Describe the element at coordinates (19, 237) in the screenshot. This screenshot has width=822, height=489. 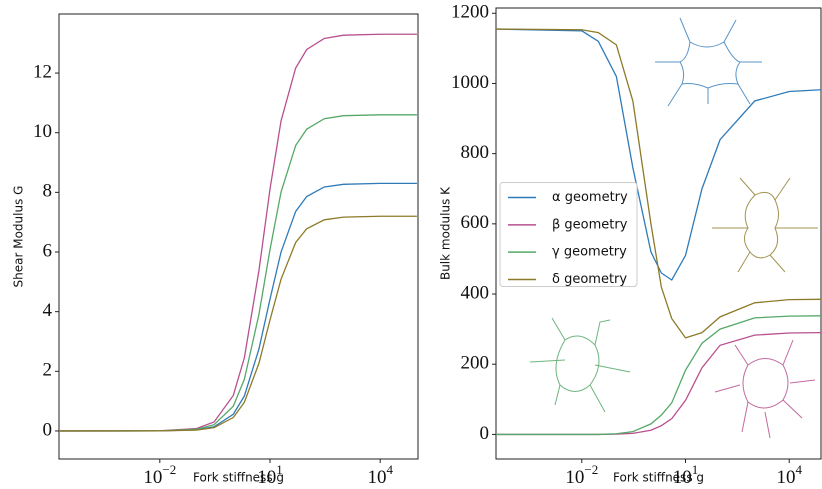
I see `y-axis-label: Shear Modulus G` at that location.